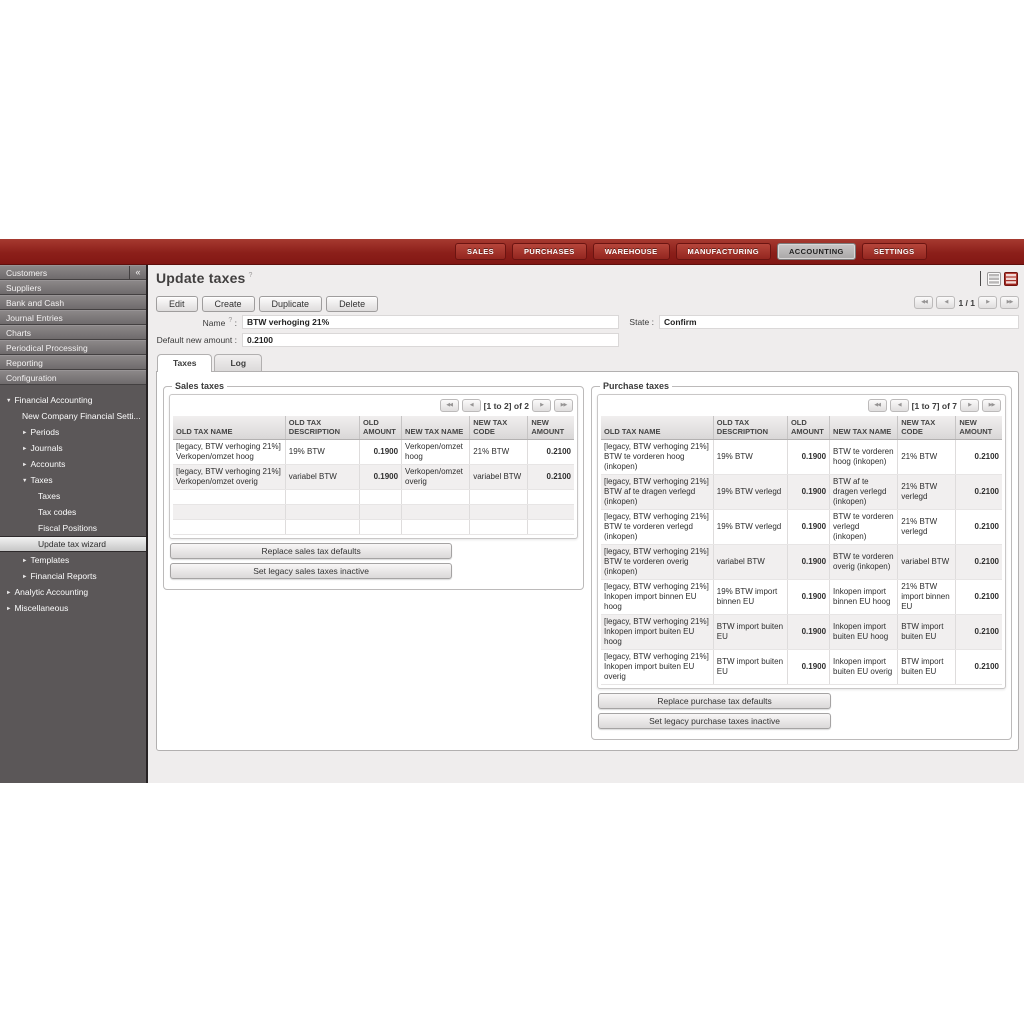  What do you see at coordinates (816, 251) in the screenshot?
I see `nav-accounting: ACCOUNTING` at bounding box center [816, 251].